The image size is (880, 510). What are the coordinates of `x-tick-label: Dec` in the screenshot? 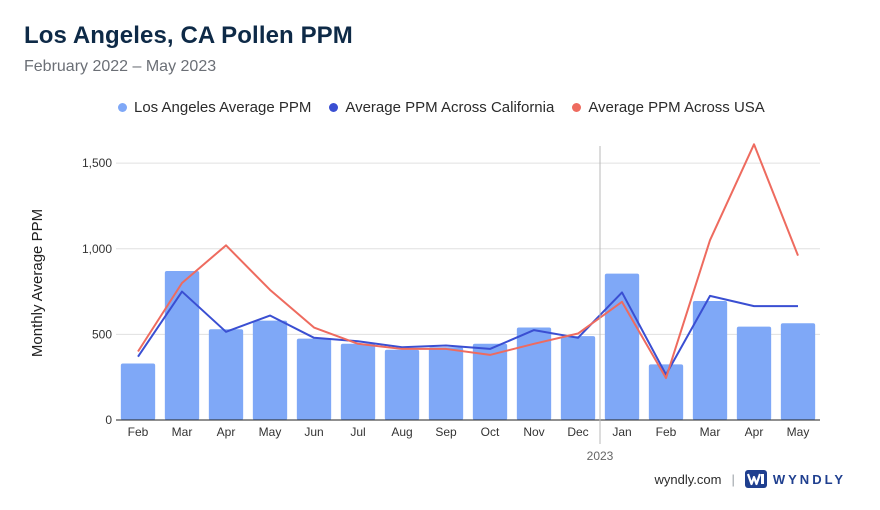 It's located at (577, 432).